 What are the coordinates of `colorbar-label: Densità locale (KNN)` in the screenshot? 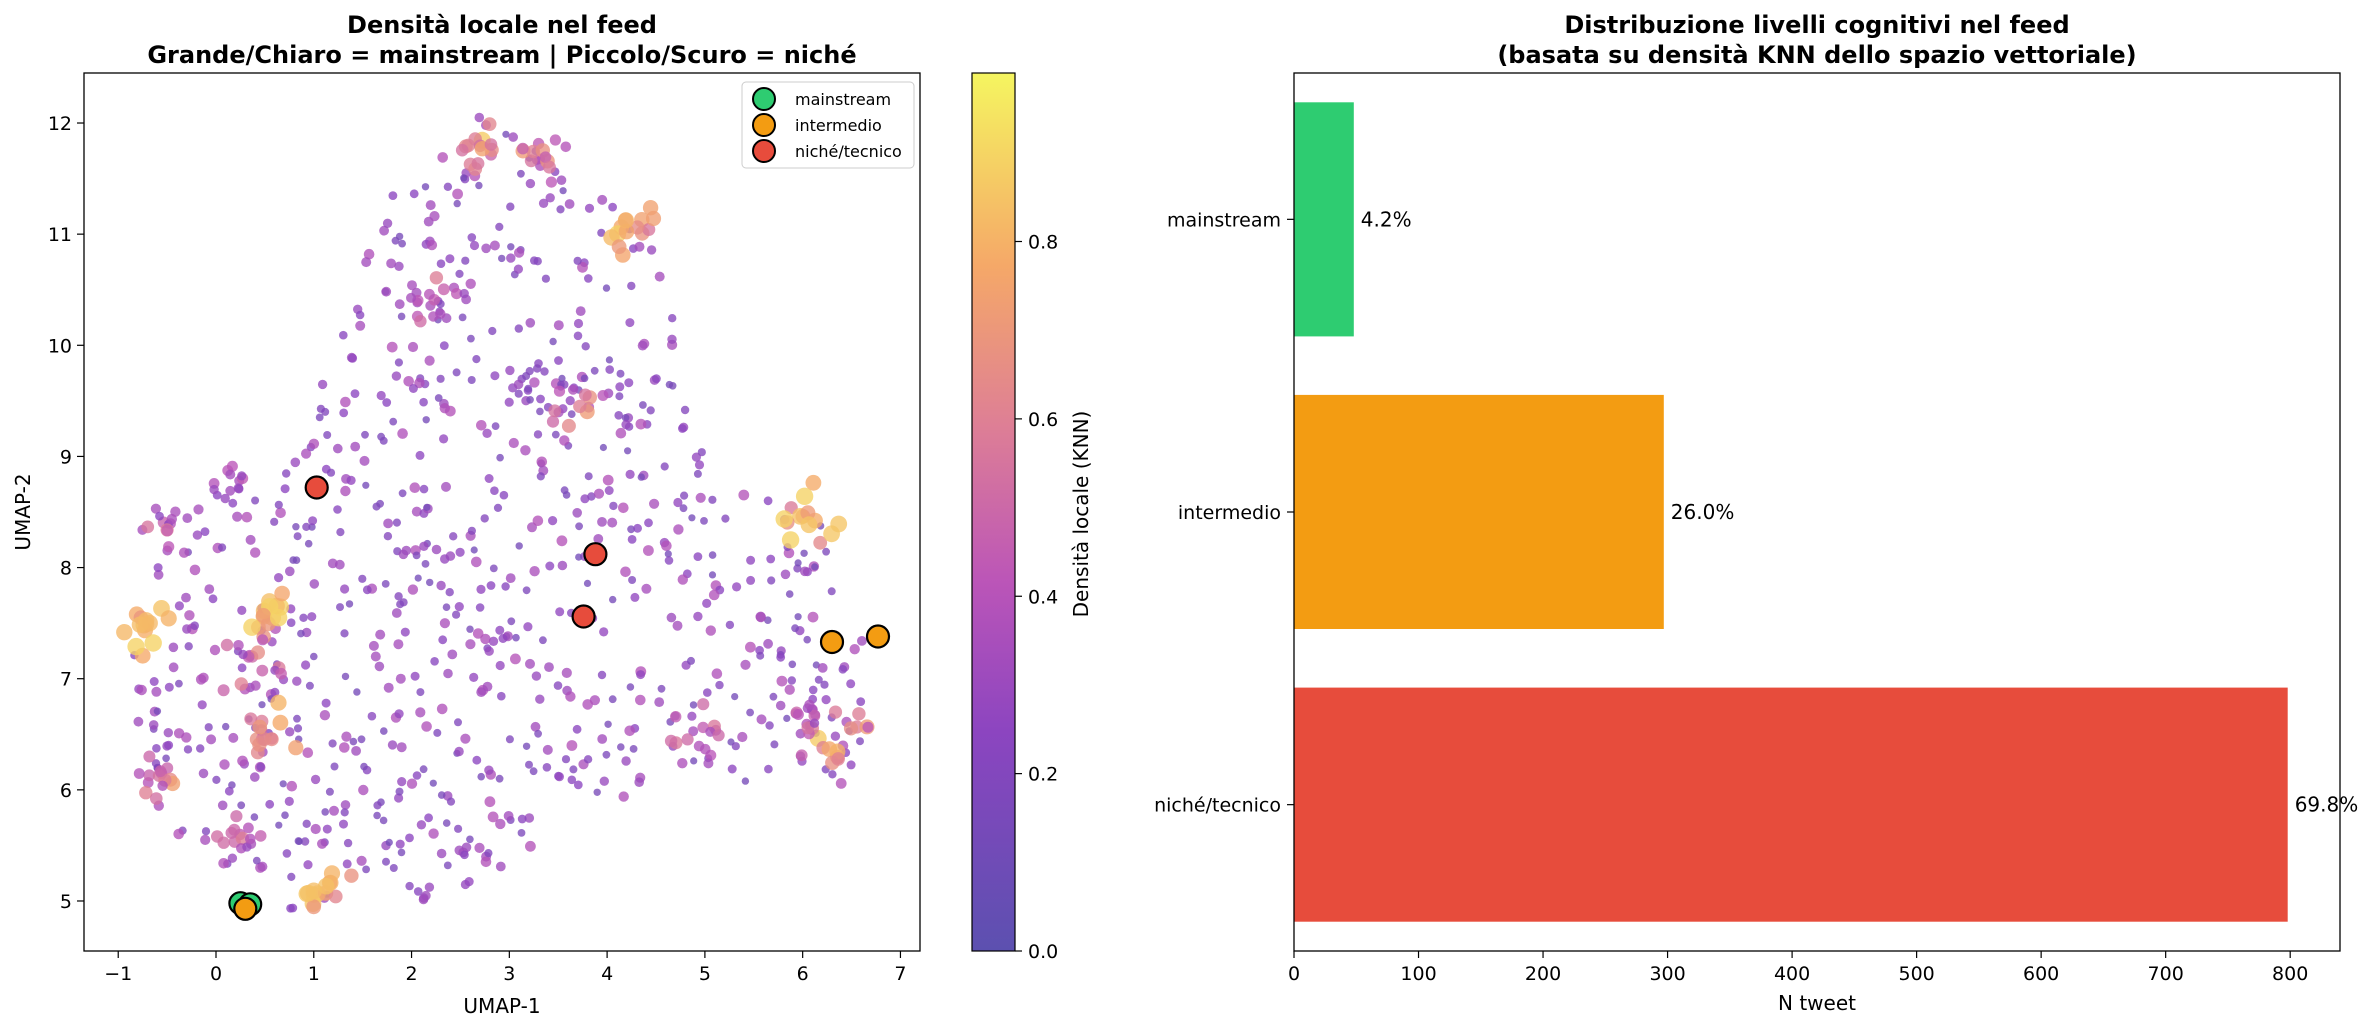 It's located at (1081, 514).